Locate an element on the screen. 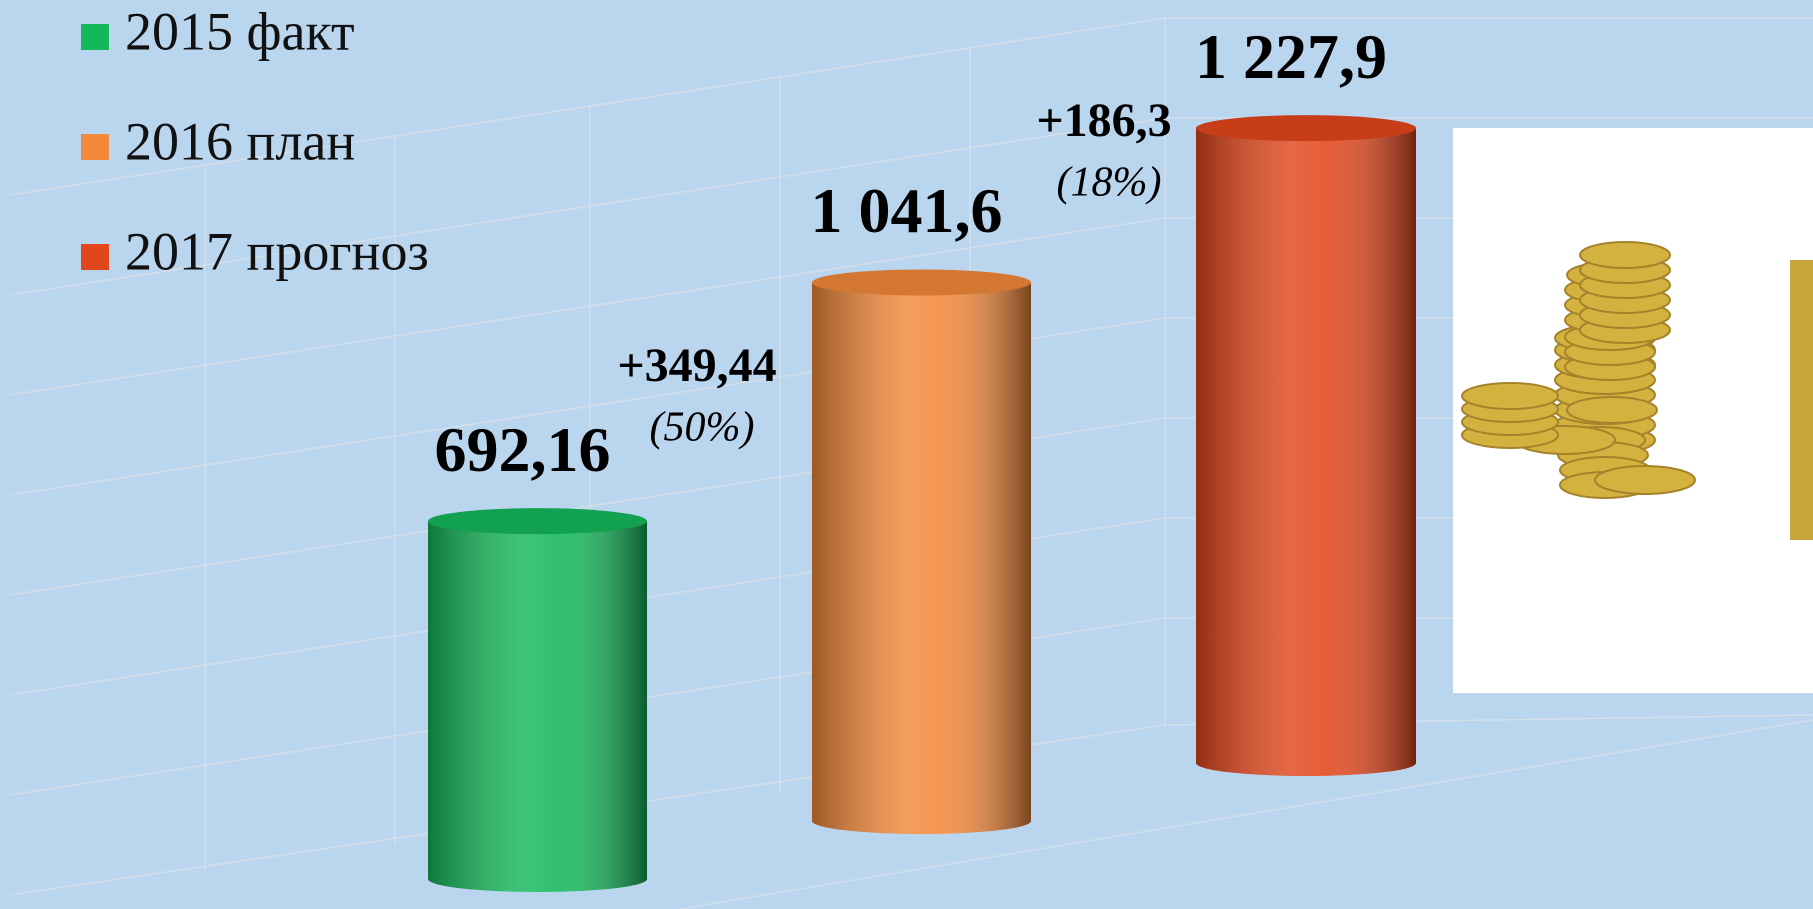 The image size is (1813, 909). annotation-note: (18%) is located at coordinates (1109, 183).